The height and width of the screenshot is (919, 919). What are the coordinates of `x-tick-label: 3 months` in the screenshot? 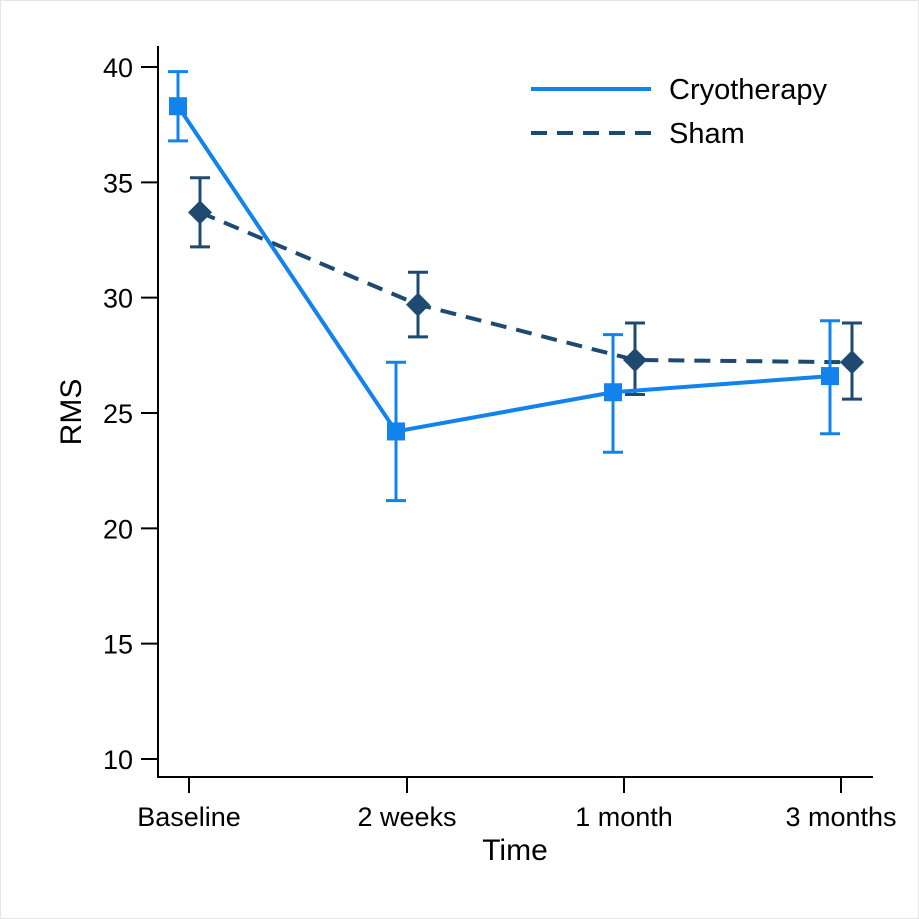 It's located at (840, 817).